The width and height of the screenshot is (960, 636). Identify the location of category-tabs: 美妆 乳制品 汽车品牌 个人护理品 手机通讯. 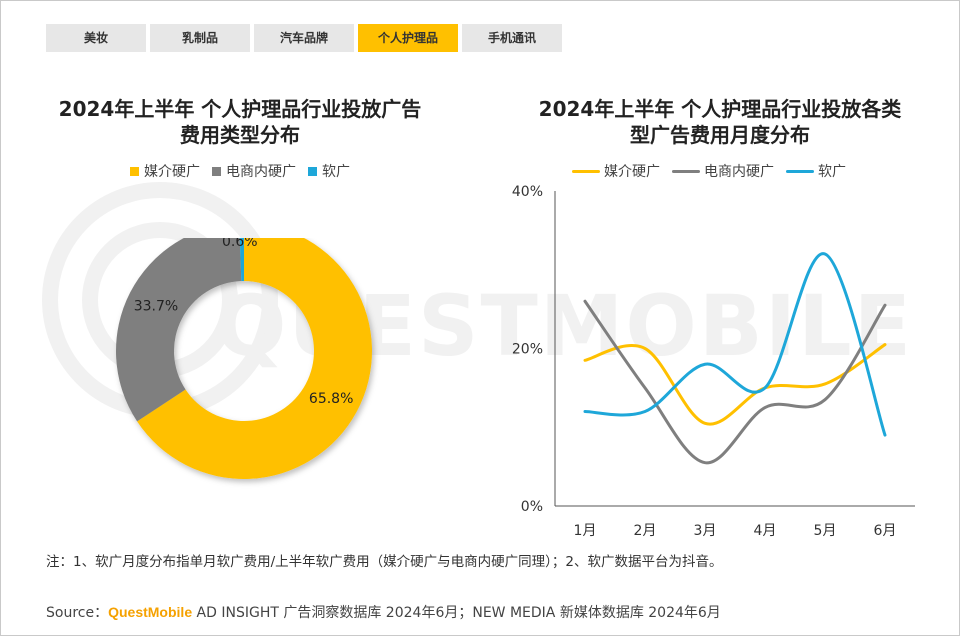
(304, 38).